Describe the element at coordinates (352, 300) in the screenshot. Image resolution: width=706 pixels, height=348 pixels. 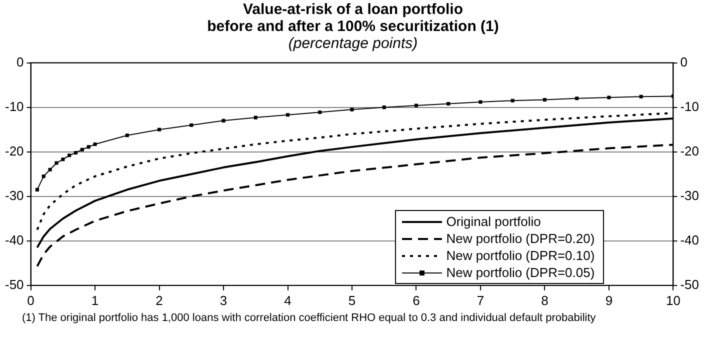
I see `x-tick-label: 5` at that location.